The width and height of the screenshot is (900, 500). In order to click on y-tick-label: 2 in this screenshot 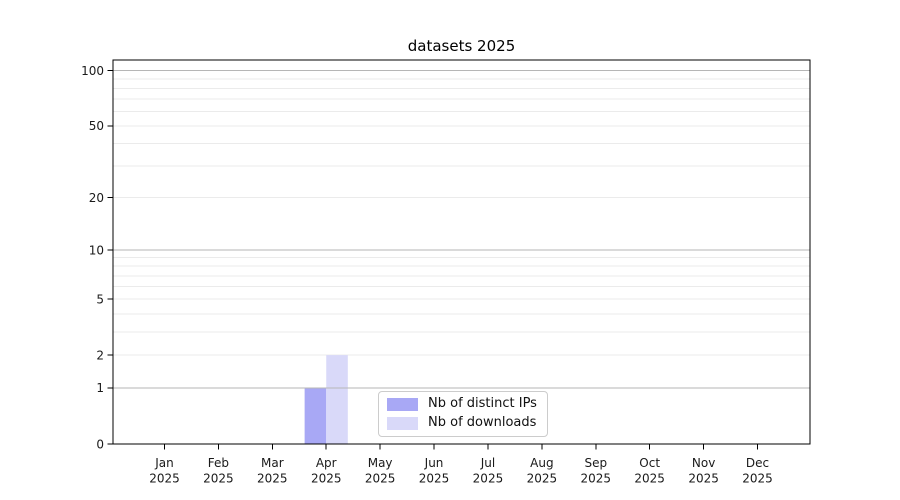, I will do `click(100, 355)`.